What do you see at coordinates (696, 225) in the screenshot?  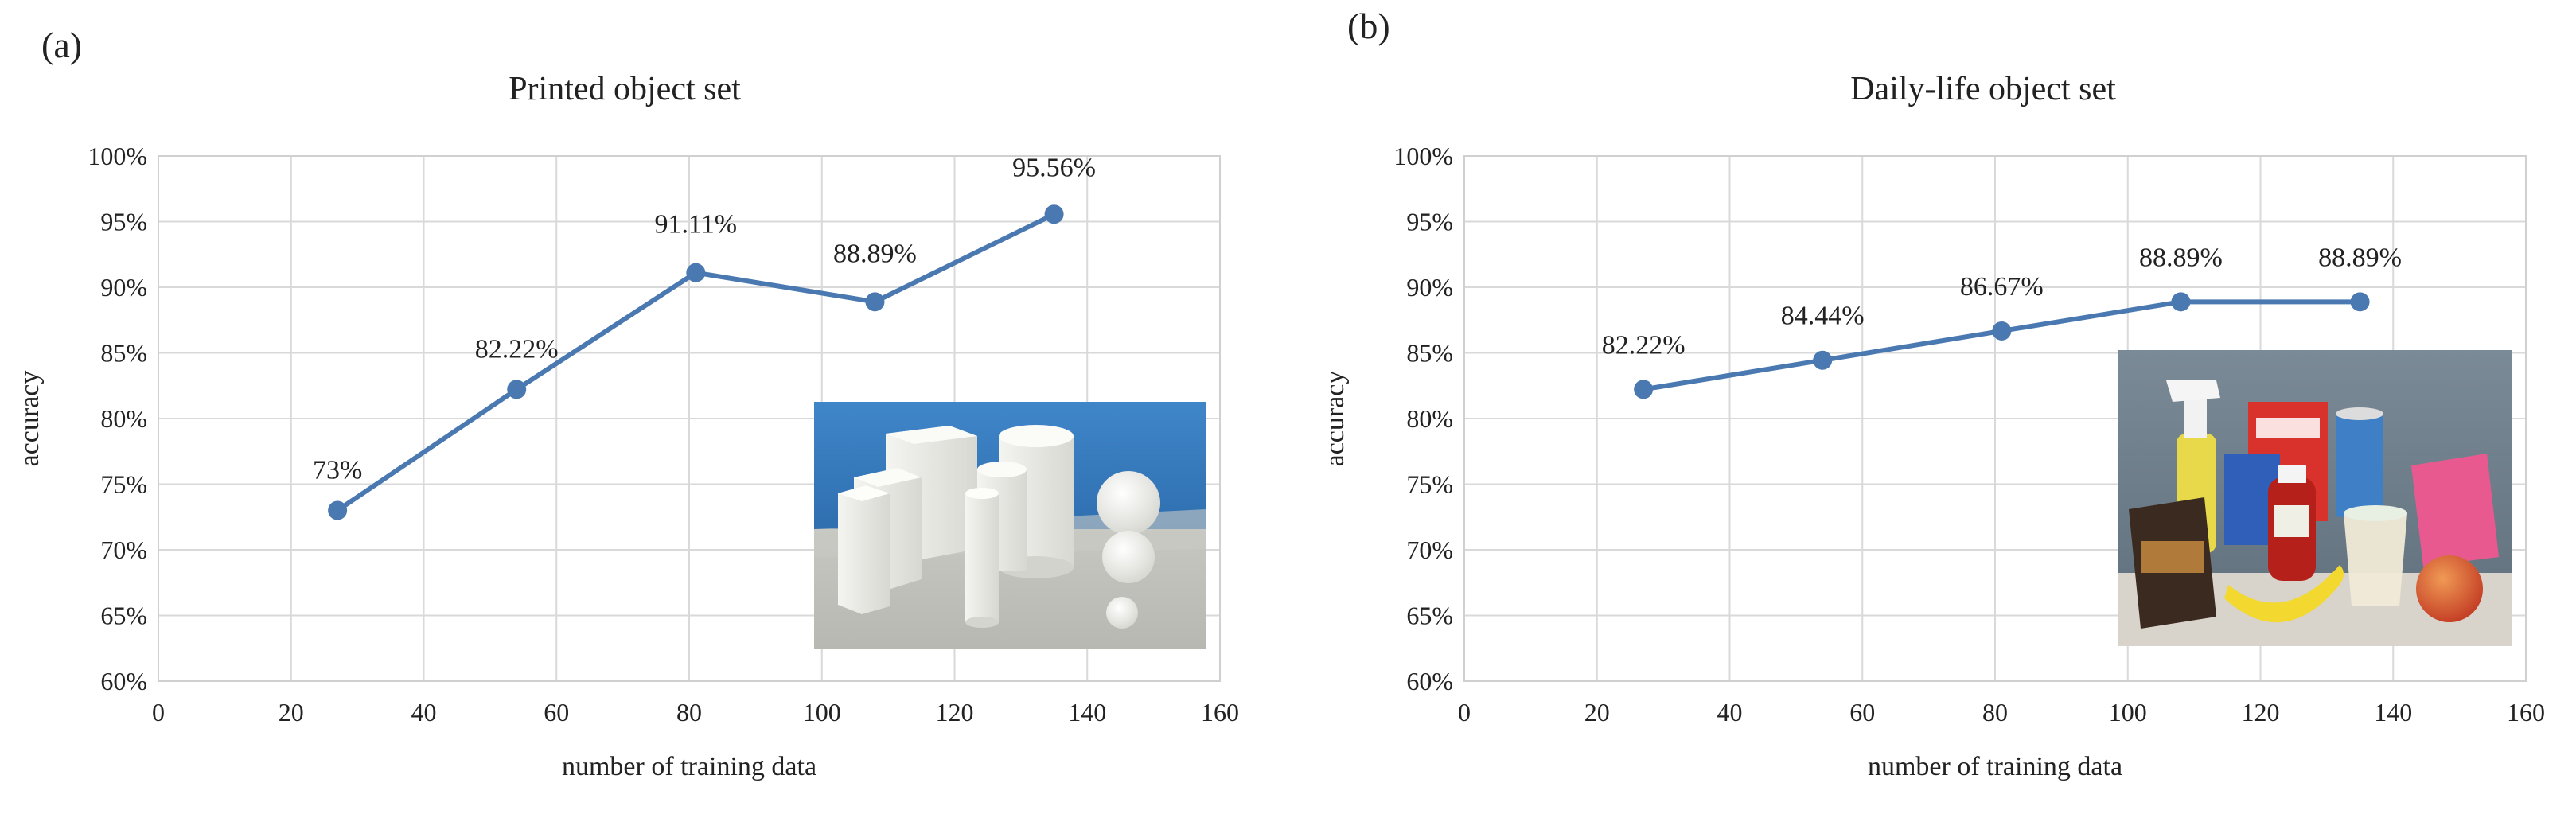 I see `panel-a-data-label: 91.11%` at bounding box center [696, 225].